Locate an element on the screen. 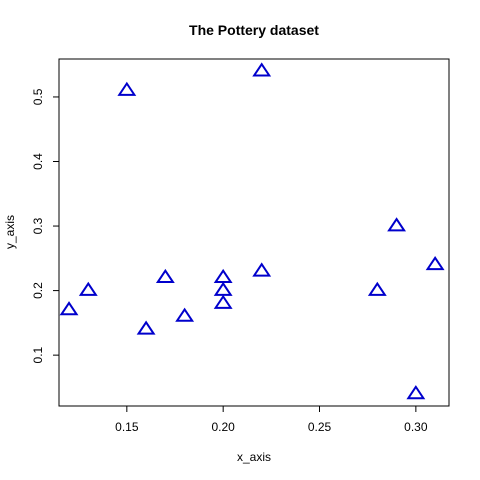  y-tick-label: 0.2 is located at coordinates (38, 290).